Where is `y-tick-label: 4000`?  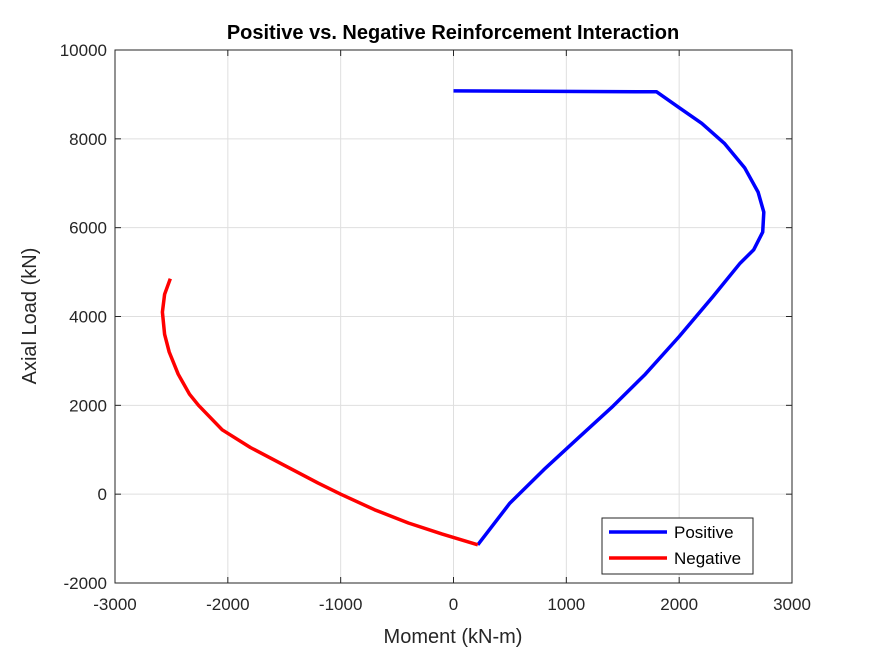
y-tick-label: 4000 is located at coordinates (88, 317).